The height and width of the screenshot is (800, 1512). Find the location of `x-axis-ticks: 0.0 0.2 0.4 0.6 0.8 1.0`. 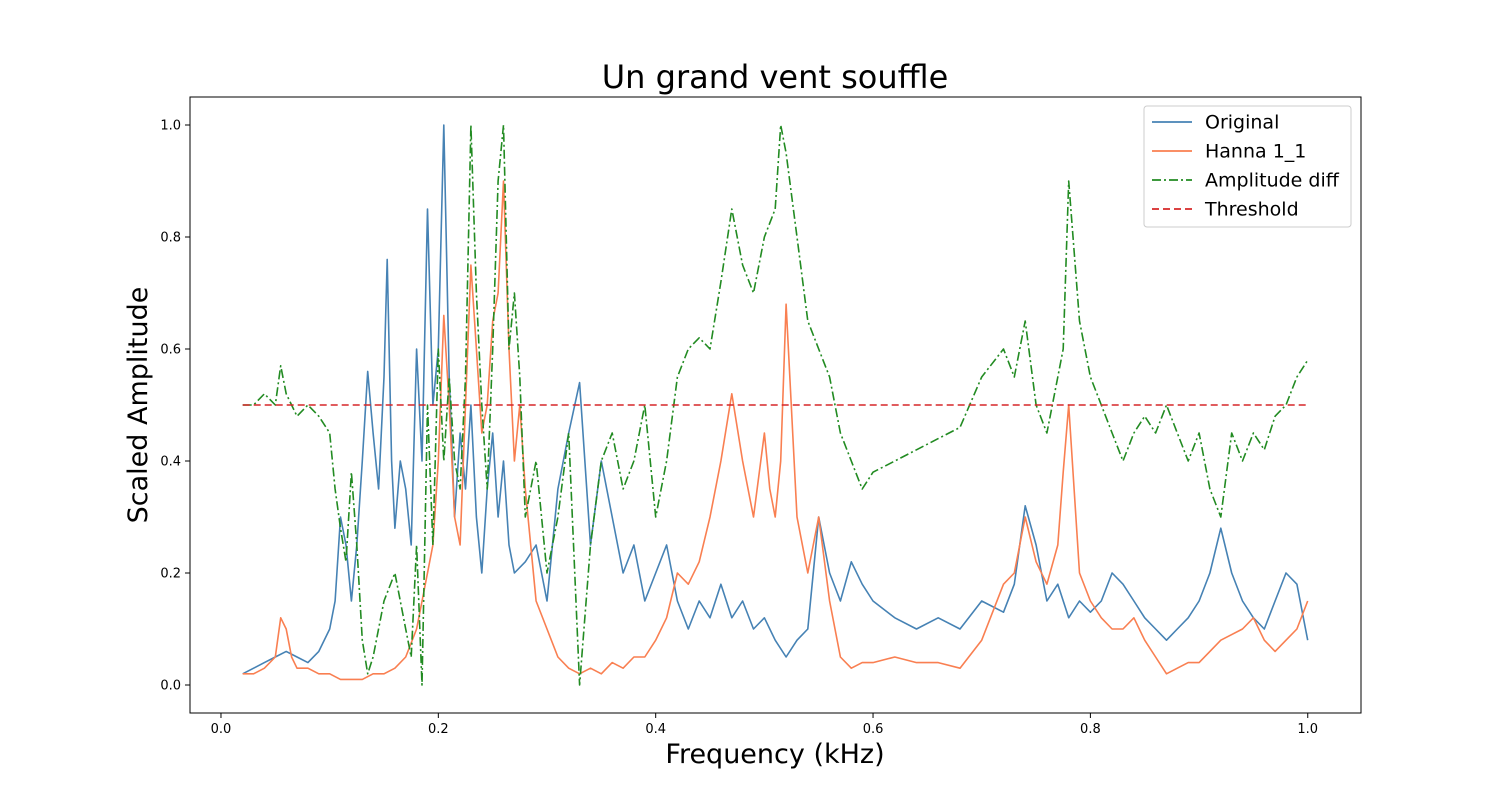

x-axis-ticks: 0.0 0.2 0.4 0.6 0.8 1.0 is located at coordinates (764, 725).